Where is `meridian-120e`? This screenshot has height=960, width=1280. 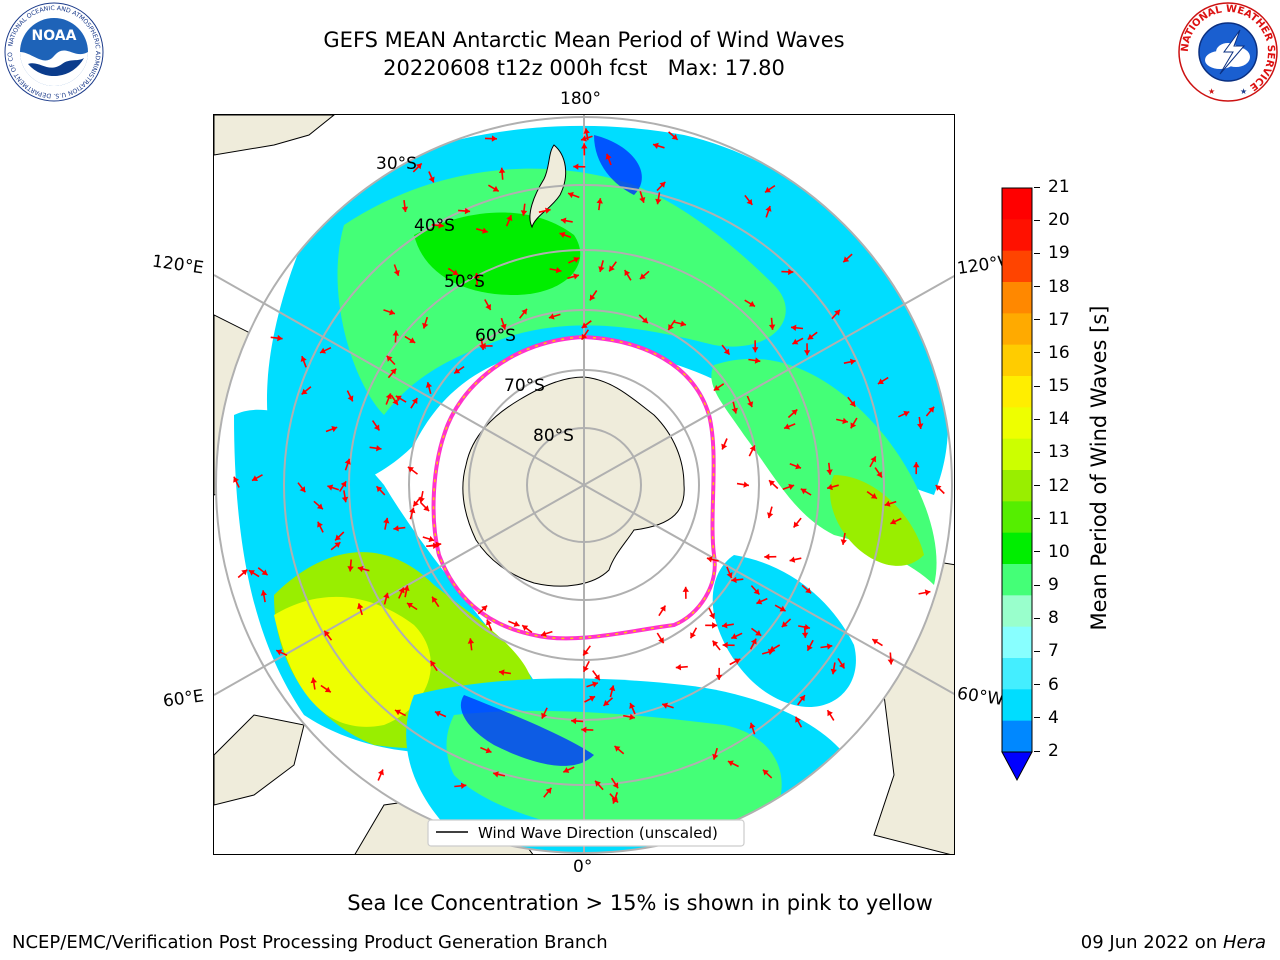 meridian-120e is located at coordinates (399, 380).